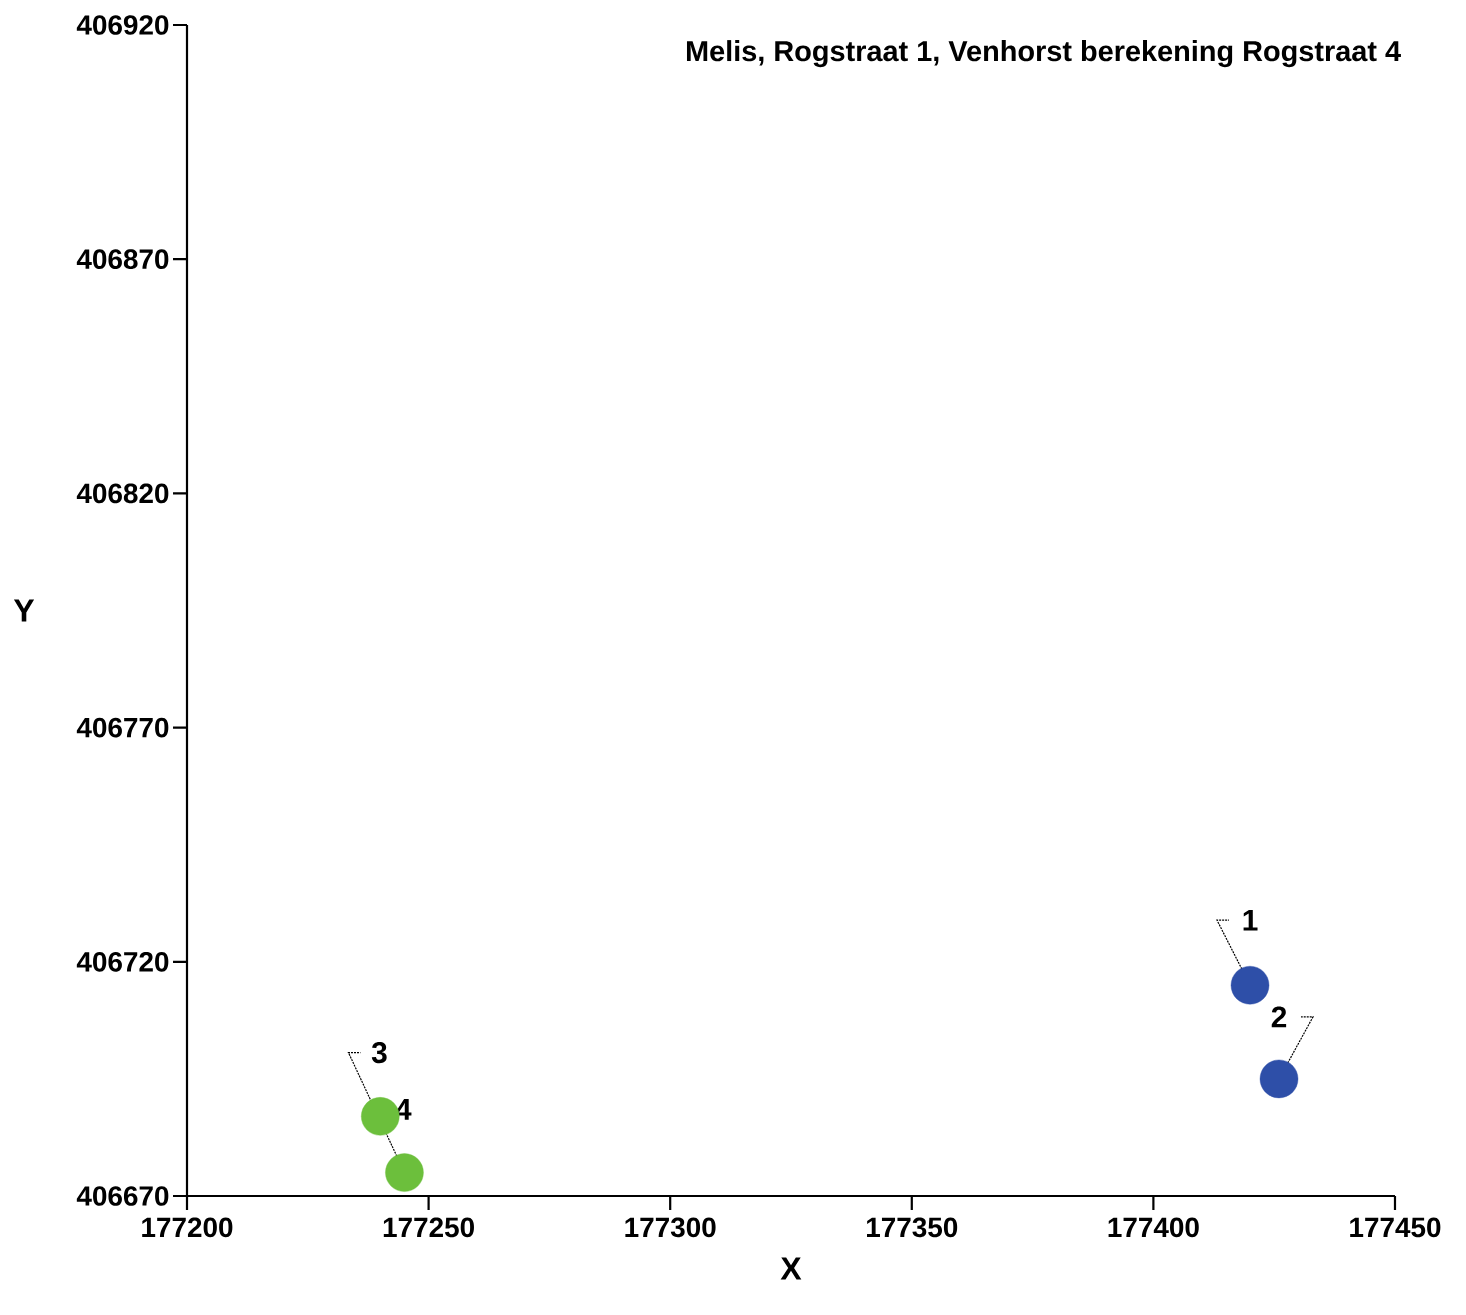 The image size is (1466, 1315). Describe the element at coordinates (1395, 1227) in the screenshot. I see `x-tick-label: 177450` at that location.